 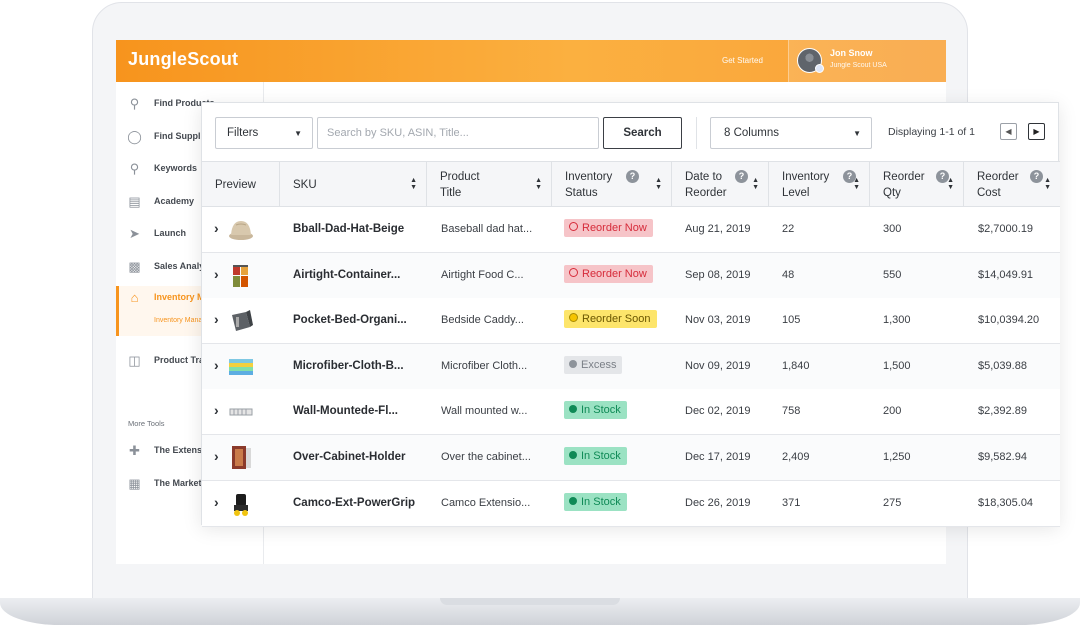 I want to click on column-header-sku: SKU ▲ ▼, so click(x=353, y=185).